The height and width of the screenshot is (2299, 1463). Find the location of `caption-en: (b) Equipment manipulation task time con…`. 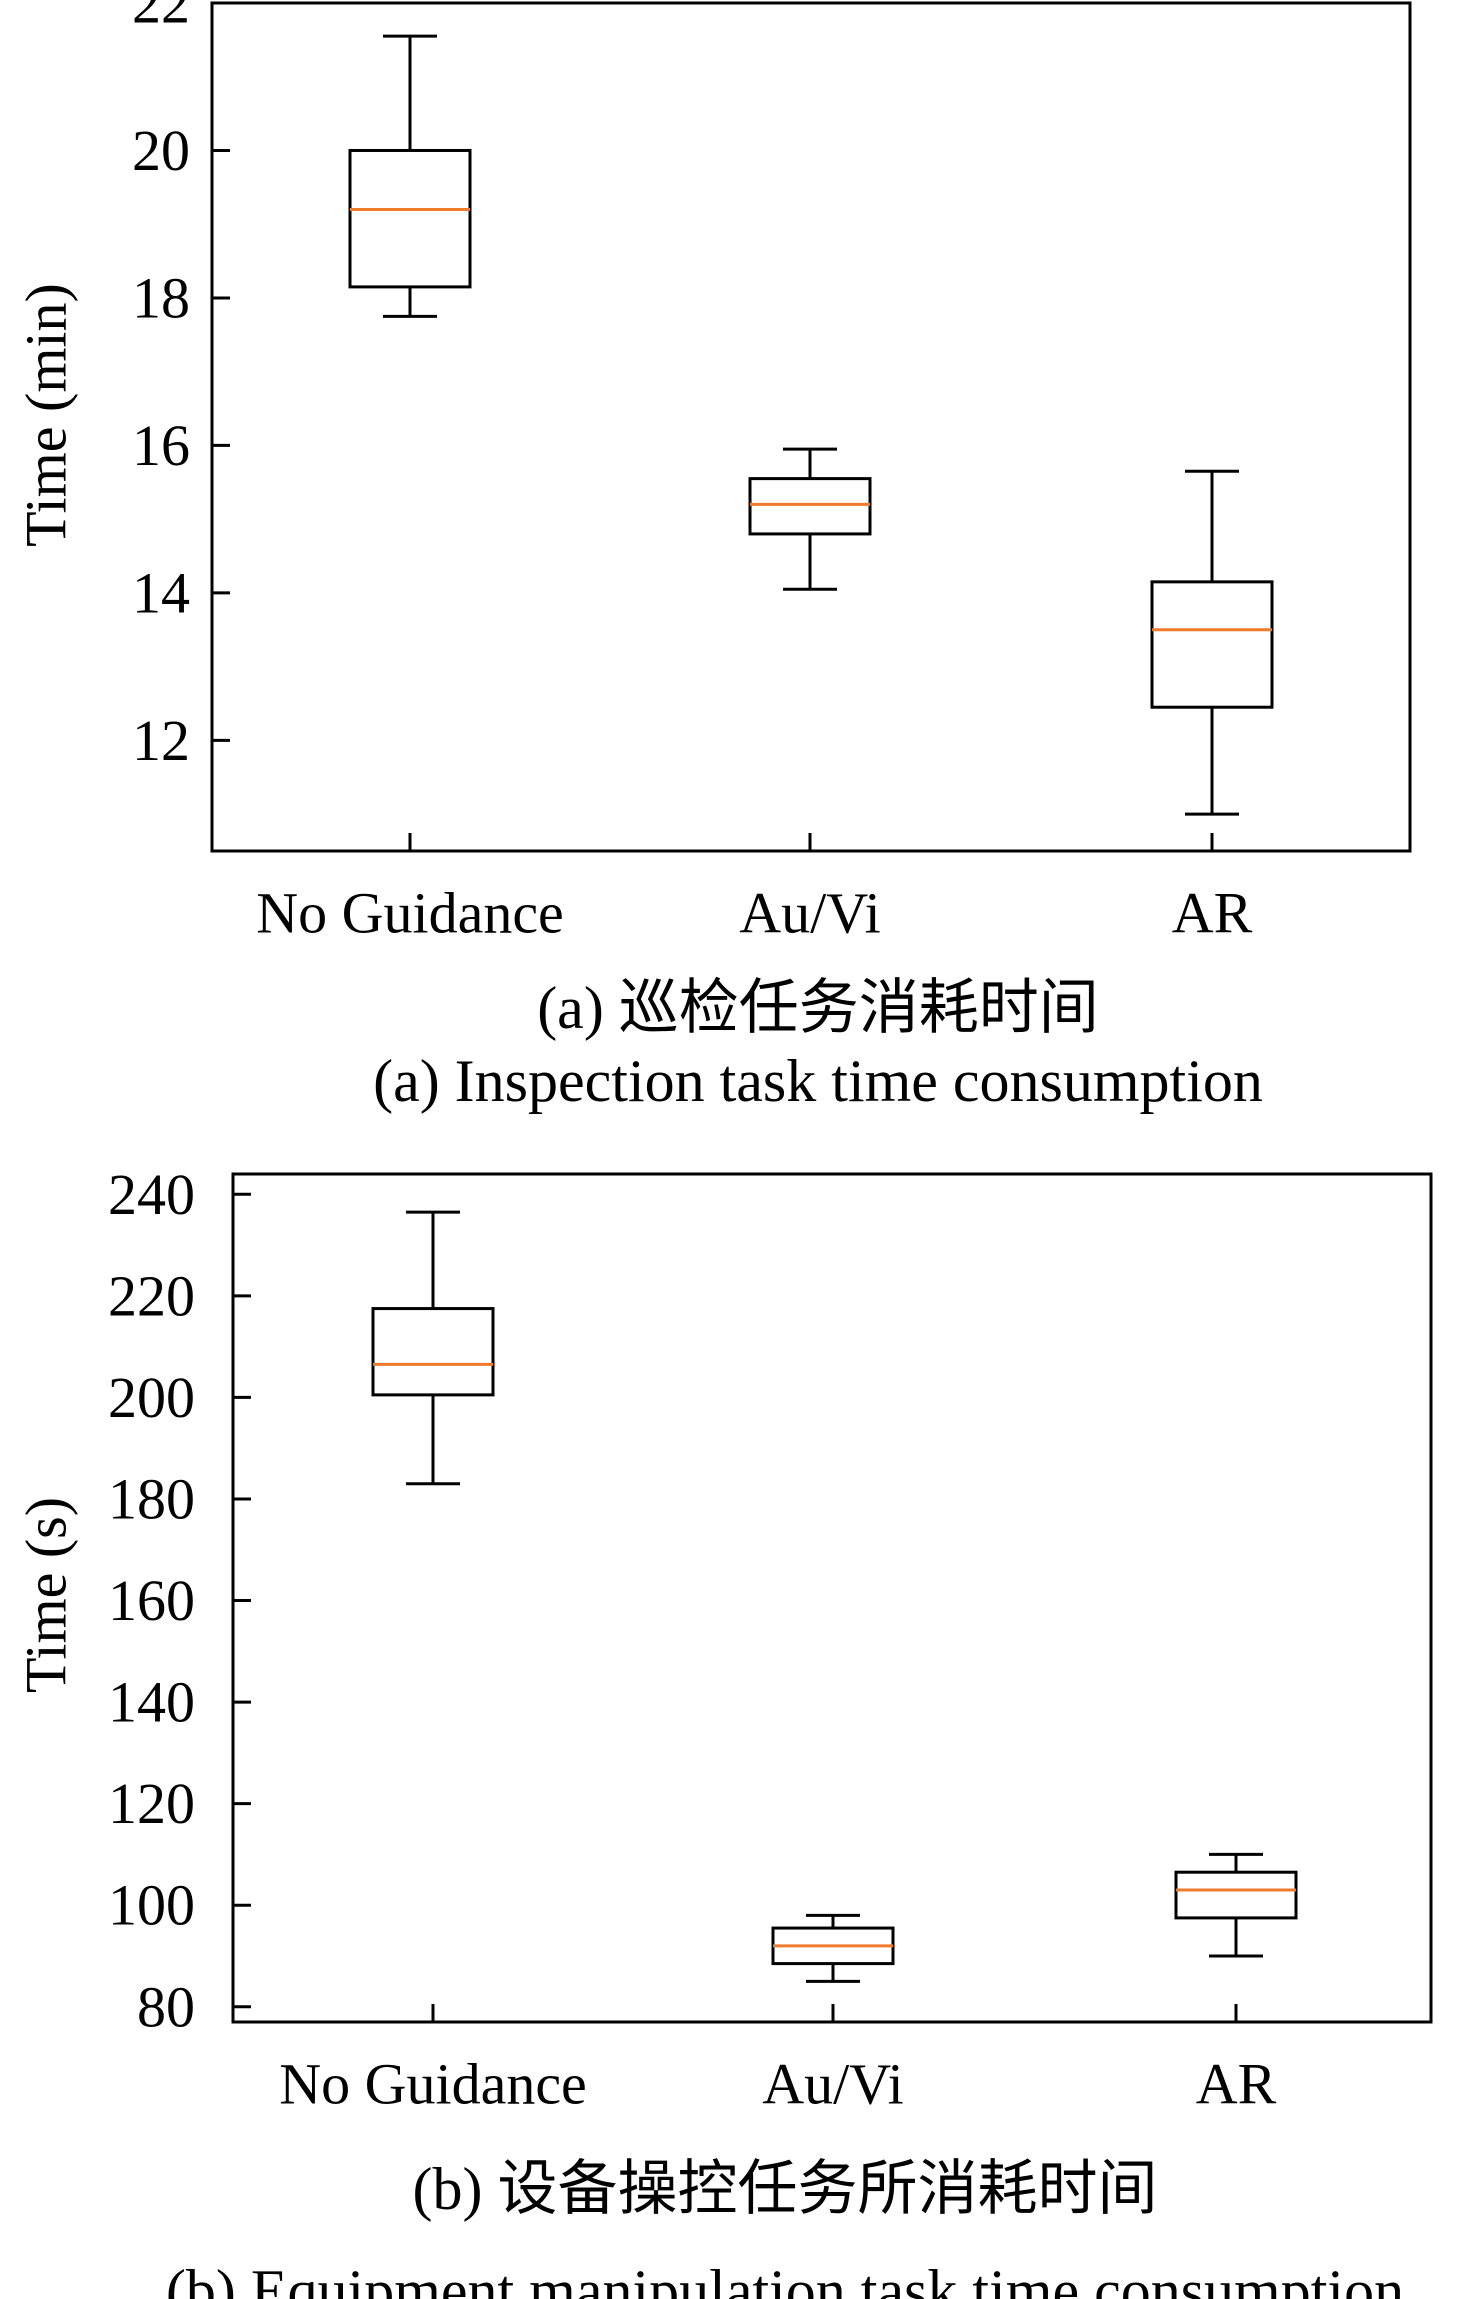

caption-en: (b) Equipment manipulation task time con… is located at coordinates (785, 2278).